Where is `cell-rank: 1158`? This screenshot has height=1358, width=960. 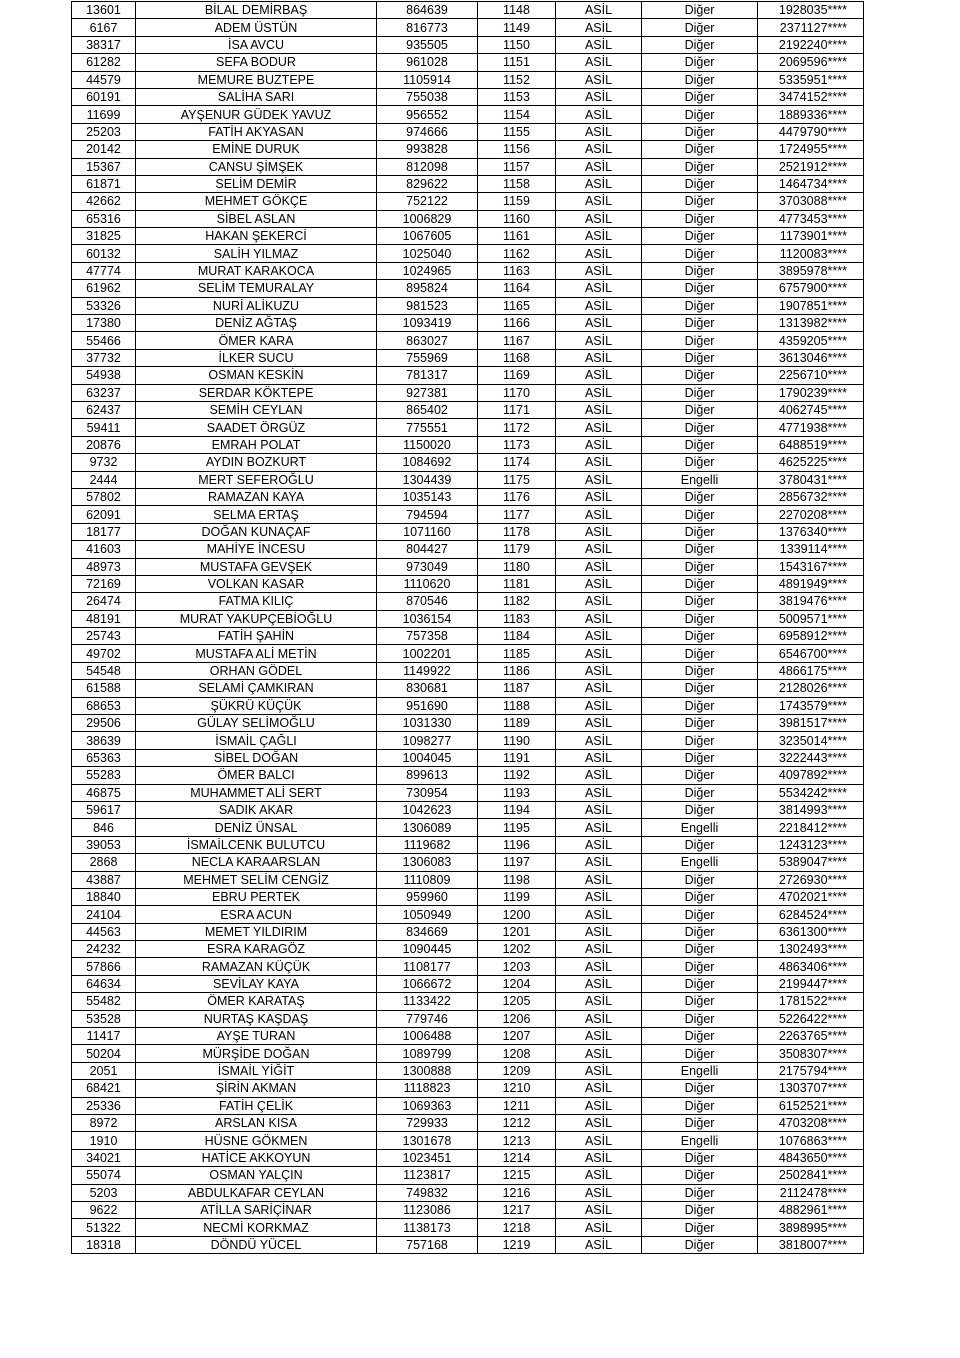 cell-rank: 1158 is located at coordinates (516, 184).